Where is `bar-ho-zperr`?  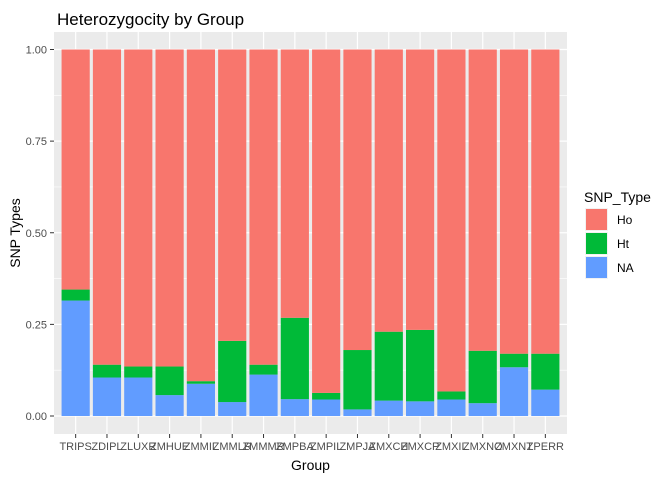
bar-ho-zperr is located at coordinates (545, 201).